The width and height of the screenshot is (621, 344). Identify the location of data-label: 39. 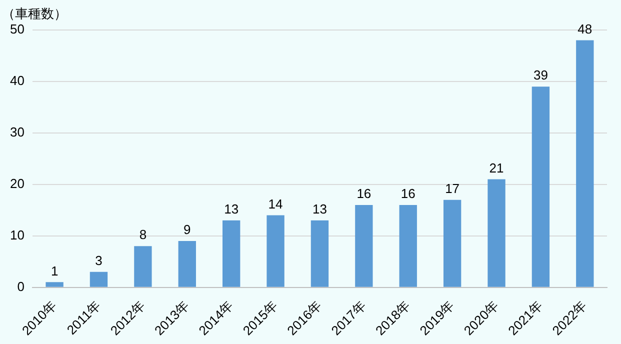
(540, 75).